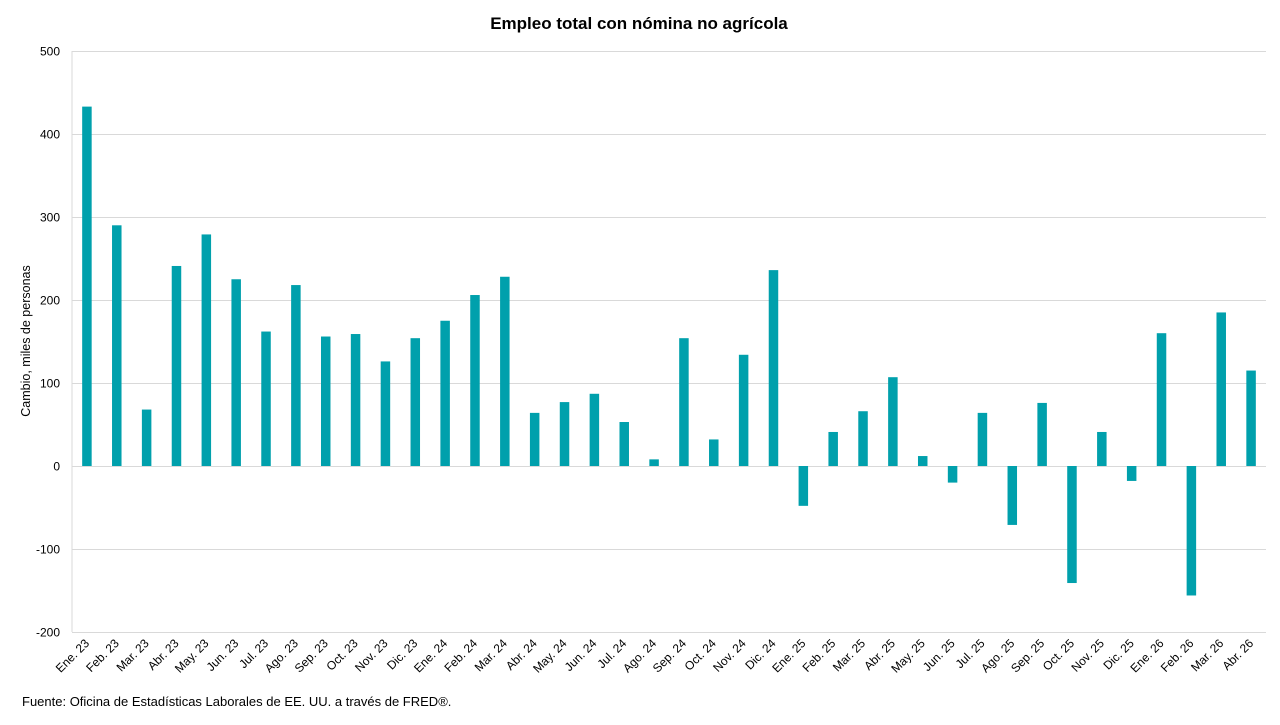 The width and height of the screenshot is (1280, 725). Describe the element at coordinates (223, 655) in the screenshot. I see `x-tick-label: Jun. 23` at that location.